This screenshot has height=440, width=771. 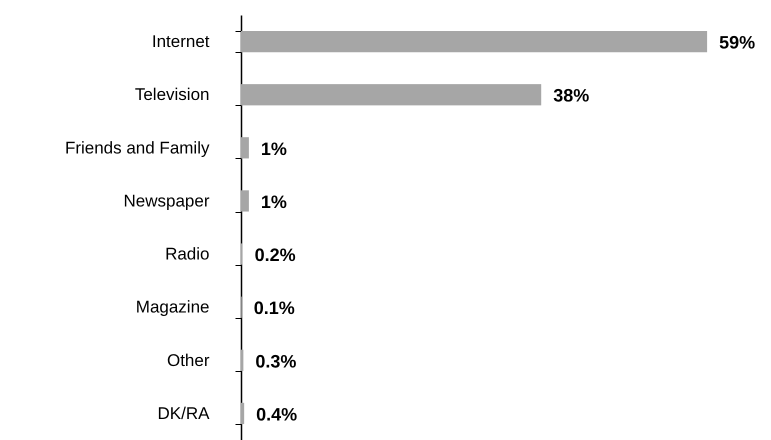 What do you see at coordinates (274, 308) in the screenshot?
I see `data-label: 0.1%` at bounding box center [274, 308].